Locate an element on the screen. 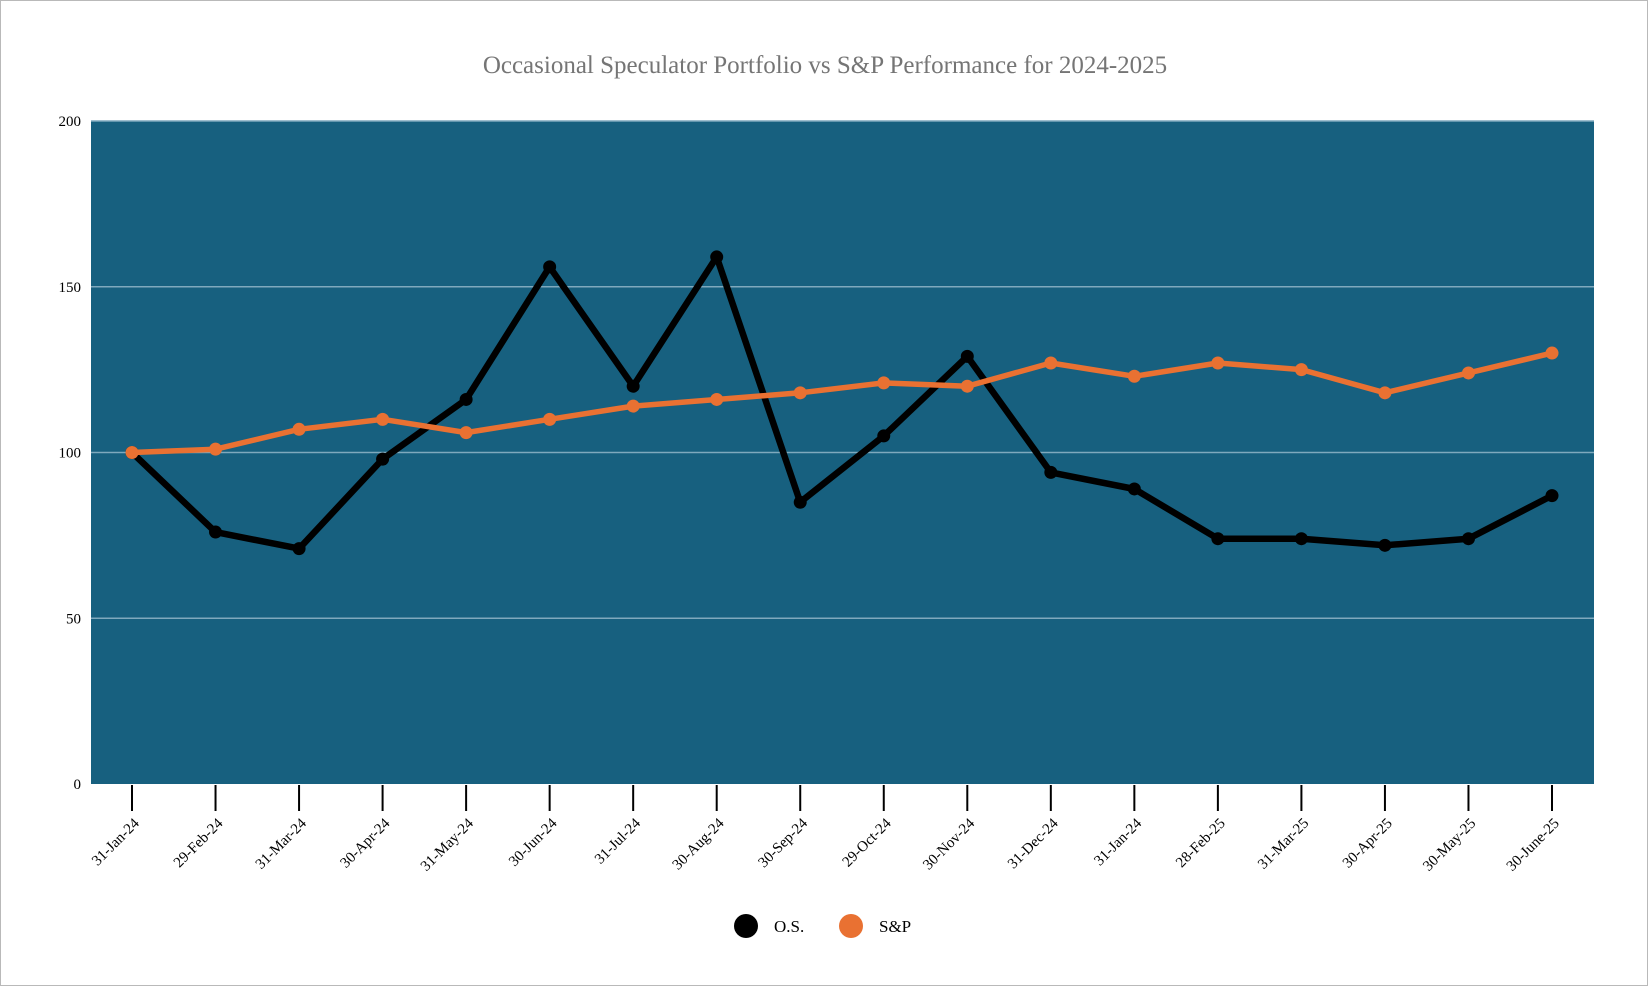  x-tick-label: 30-Jun-24 is located at coordinates (533, 842).